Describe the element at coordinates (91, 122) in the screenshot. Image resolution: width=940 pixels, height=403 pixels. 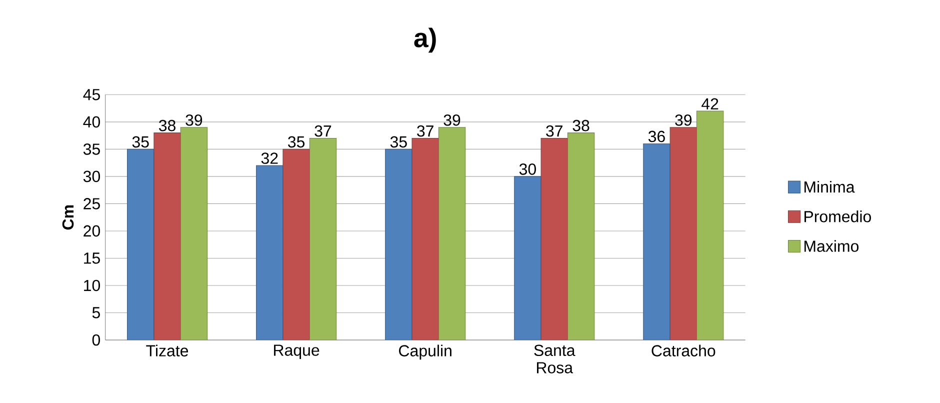
I see `y-tick-label: 40` at that location.